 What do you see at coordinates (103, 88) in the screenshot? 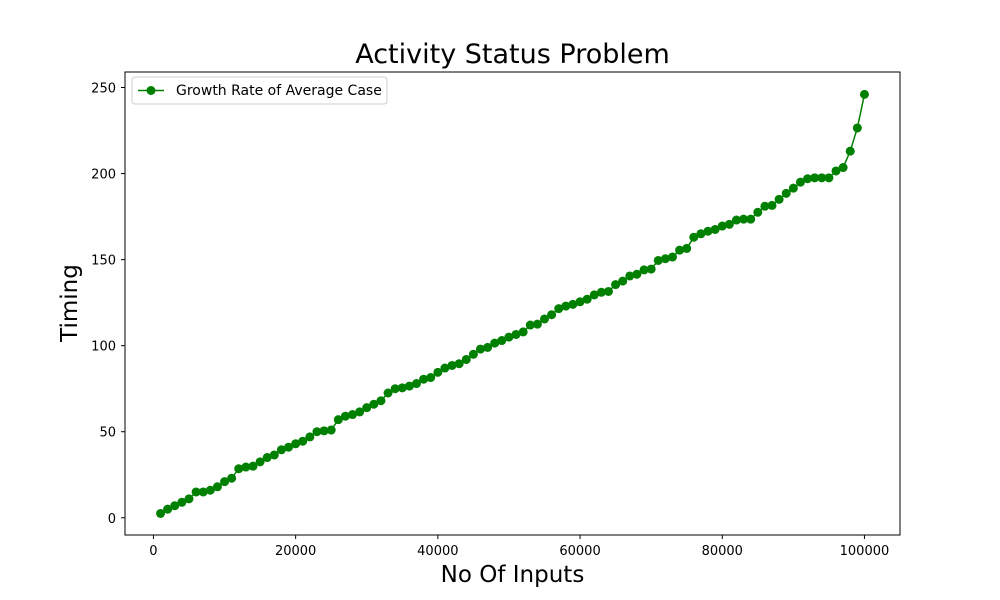
I see `y-tick-label: 250` at bounding box center [103, 88].